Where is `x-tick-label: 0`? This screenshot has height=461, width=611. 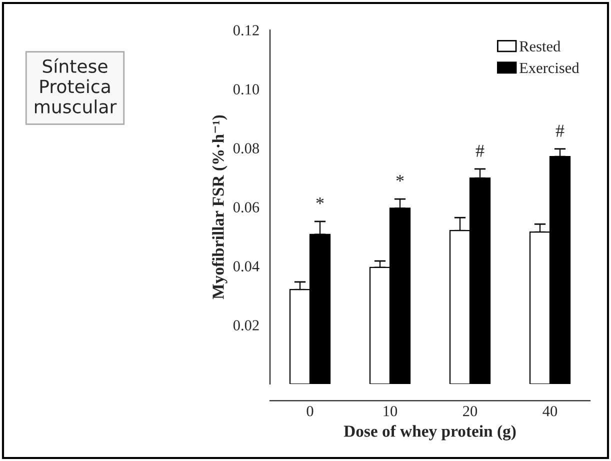 x-tick-label: 0 is located at coordinates (310, 411).